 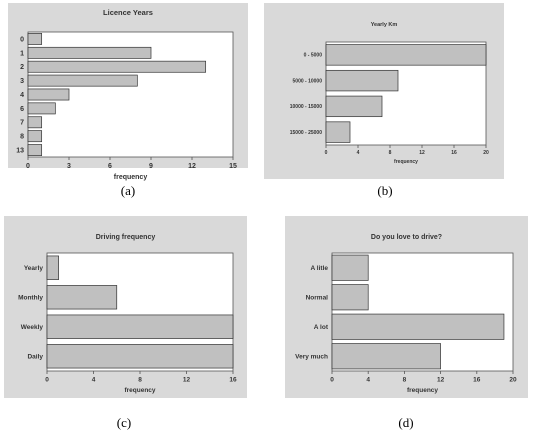 What do you see at coordinates (306, 107) in the screenshot?
I see `category-label: 10000 - 15000` at bounding box center [306, 107].